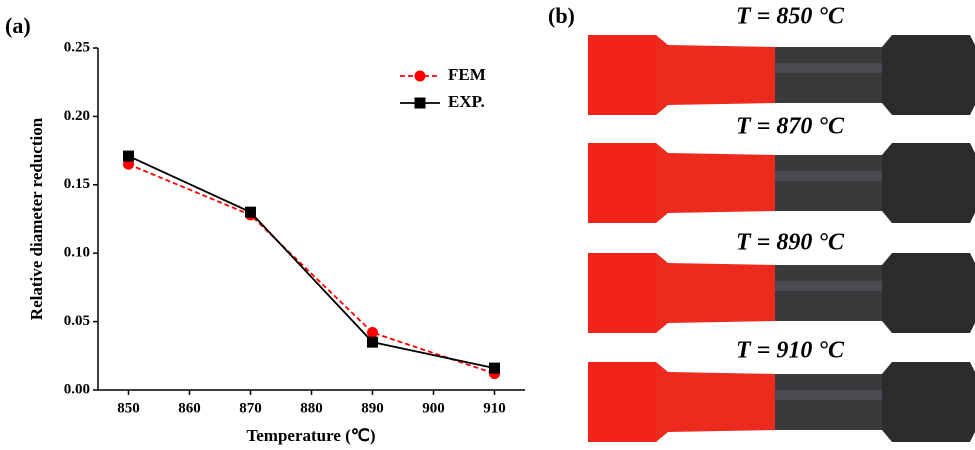 The image size is (975, 450). Describe the element at coordinates (189, 408) in the screenshot. I see `x-tick-label: 860` at that location.